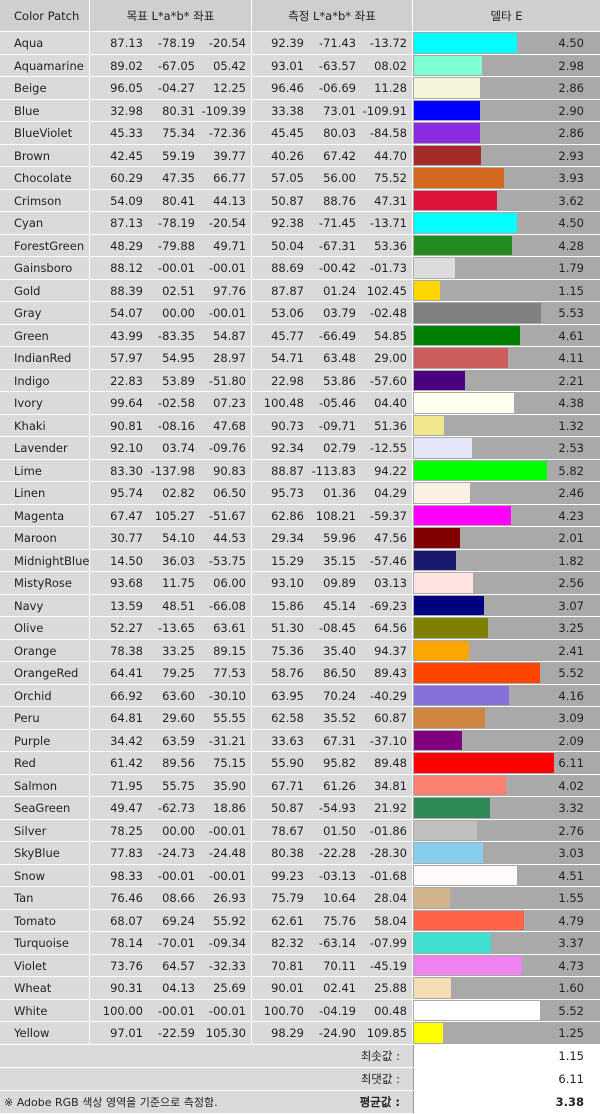 This screenshot has width=600, height=1114. What do you see at coordinates (332, 88) in the screenshot?
I see `measured-lab-cell: 96.46 -06.69 11.28` at bounding box center [332, 88].